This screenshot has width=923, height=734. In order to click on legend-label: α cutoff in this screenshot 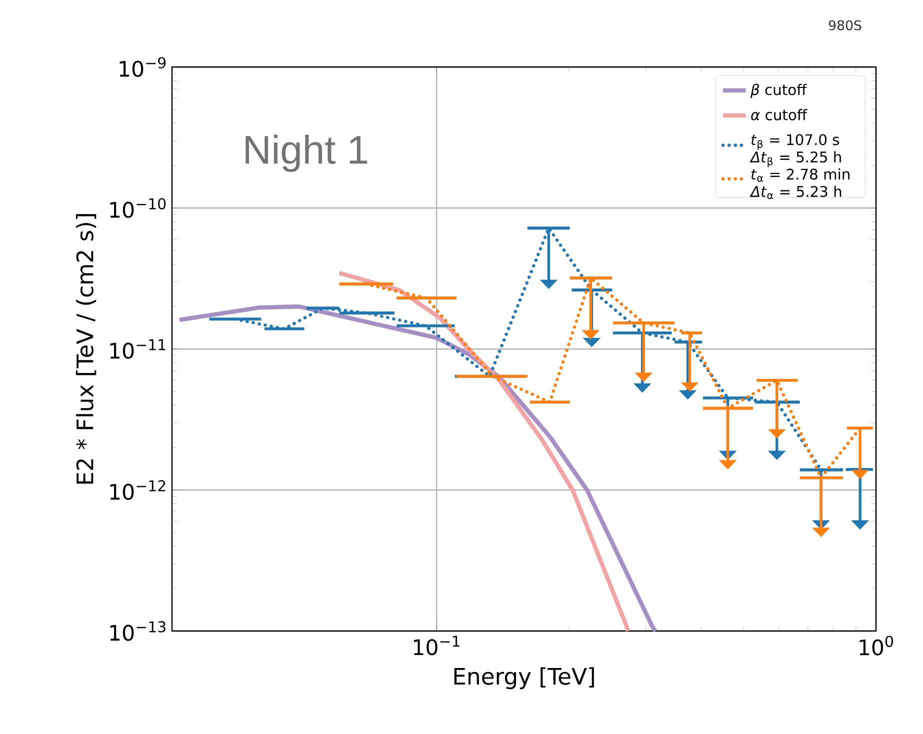, I will do `click(779, 114)`.